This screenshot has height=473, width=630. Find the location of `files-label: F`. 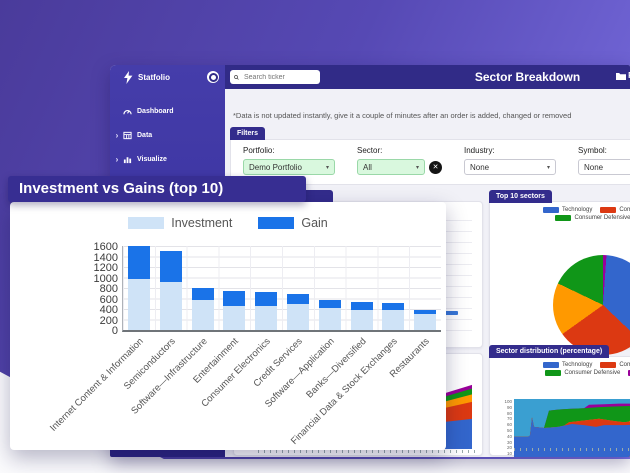

files-label: F is located at coordinates (629, 75).